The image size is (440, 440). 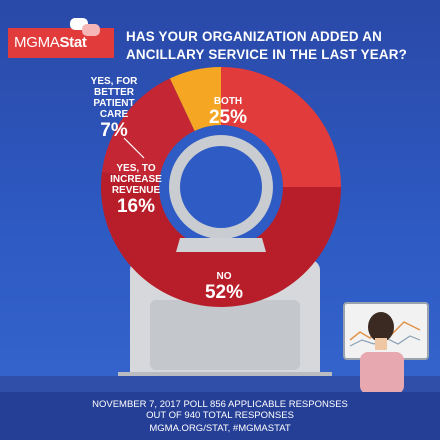 What do you see at coordinates (224, 276) in the screenshot?
I see `slice-name: NO` at bounding box center [224, 276].